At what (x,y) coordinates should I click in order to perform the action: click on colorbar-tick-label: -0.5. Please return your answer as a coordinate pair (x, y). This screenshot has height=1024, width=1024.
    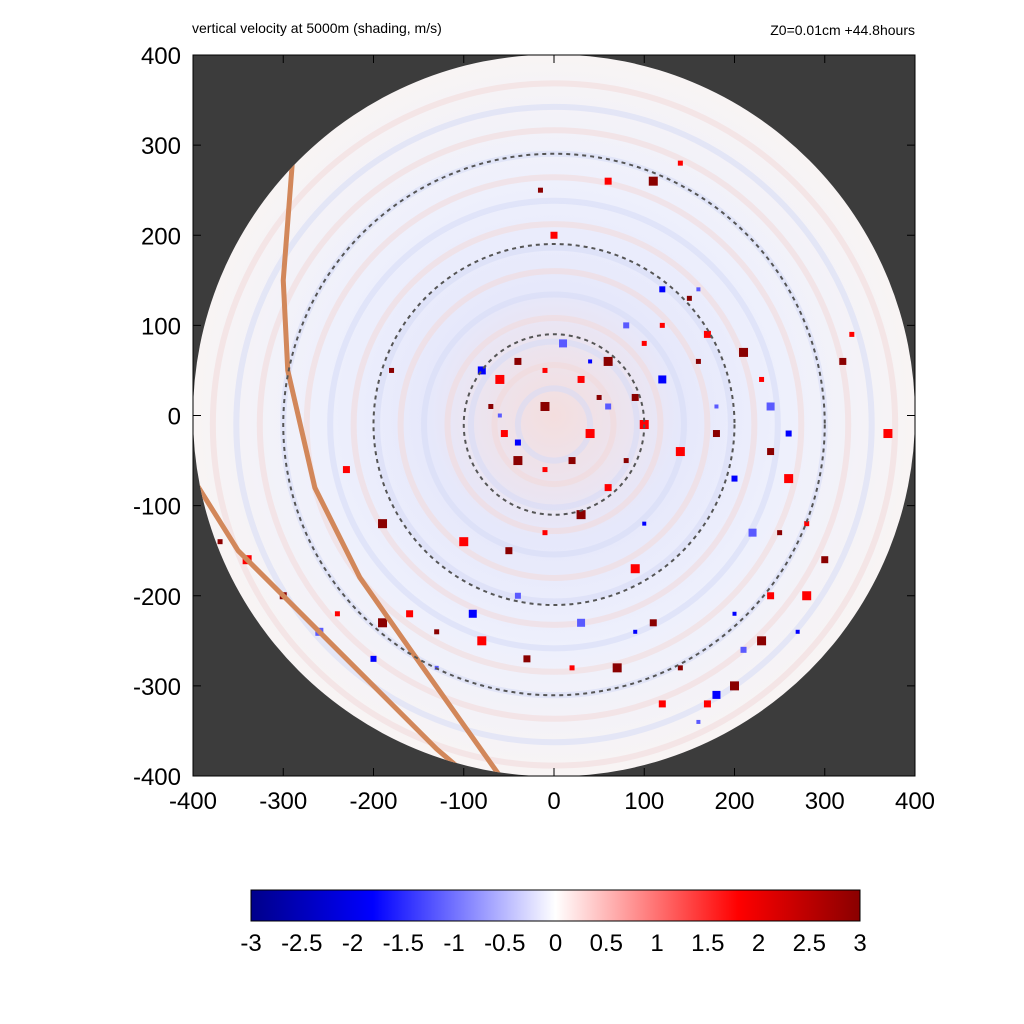
    Looking at the image, I should click on (504, 943).